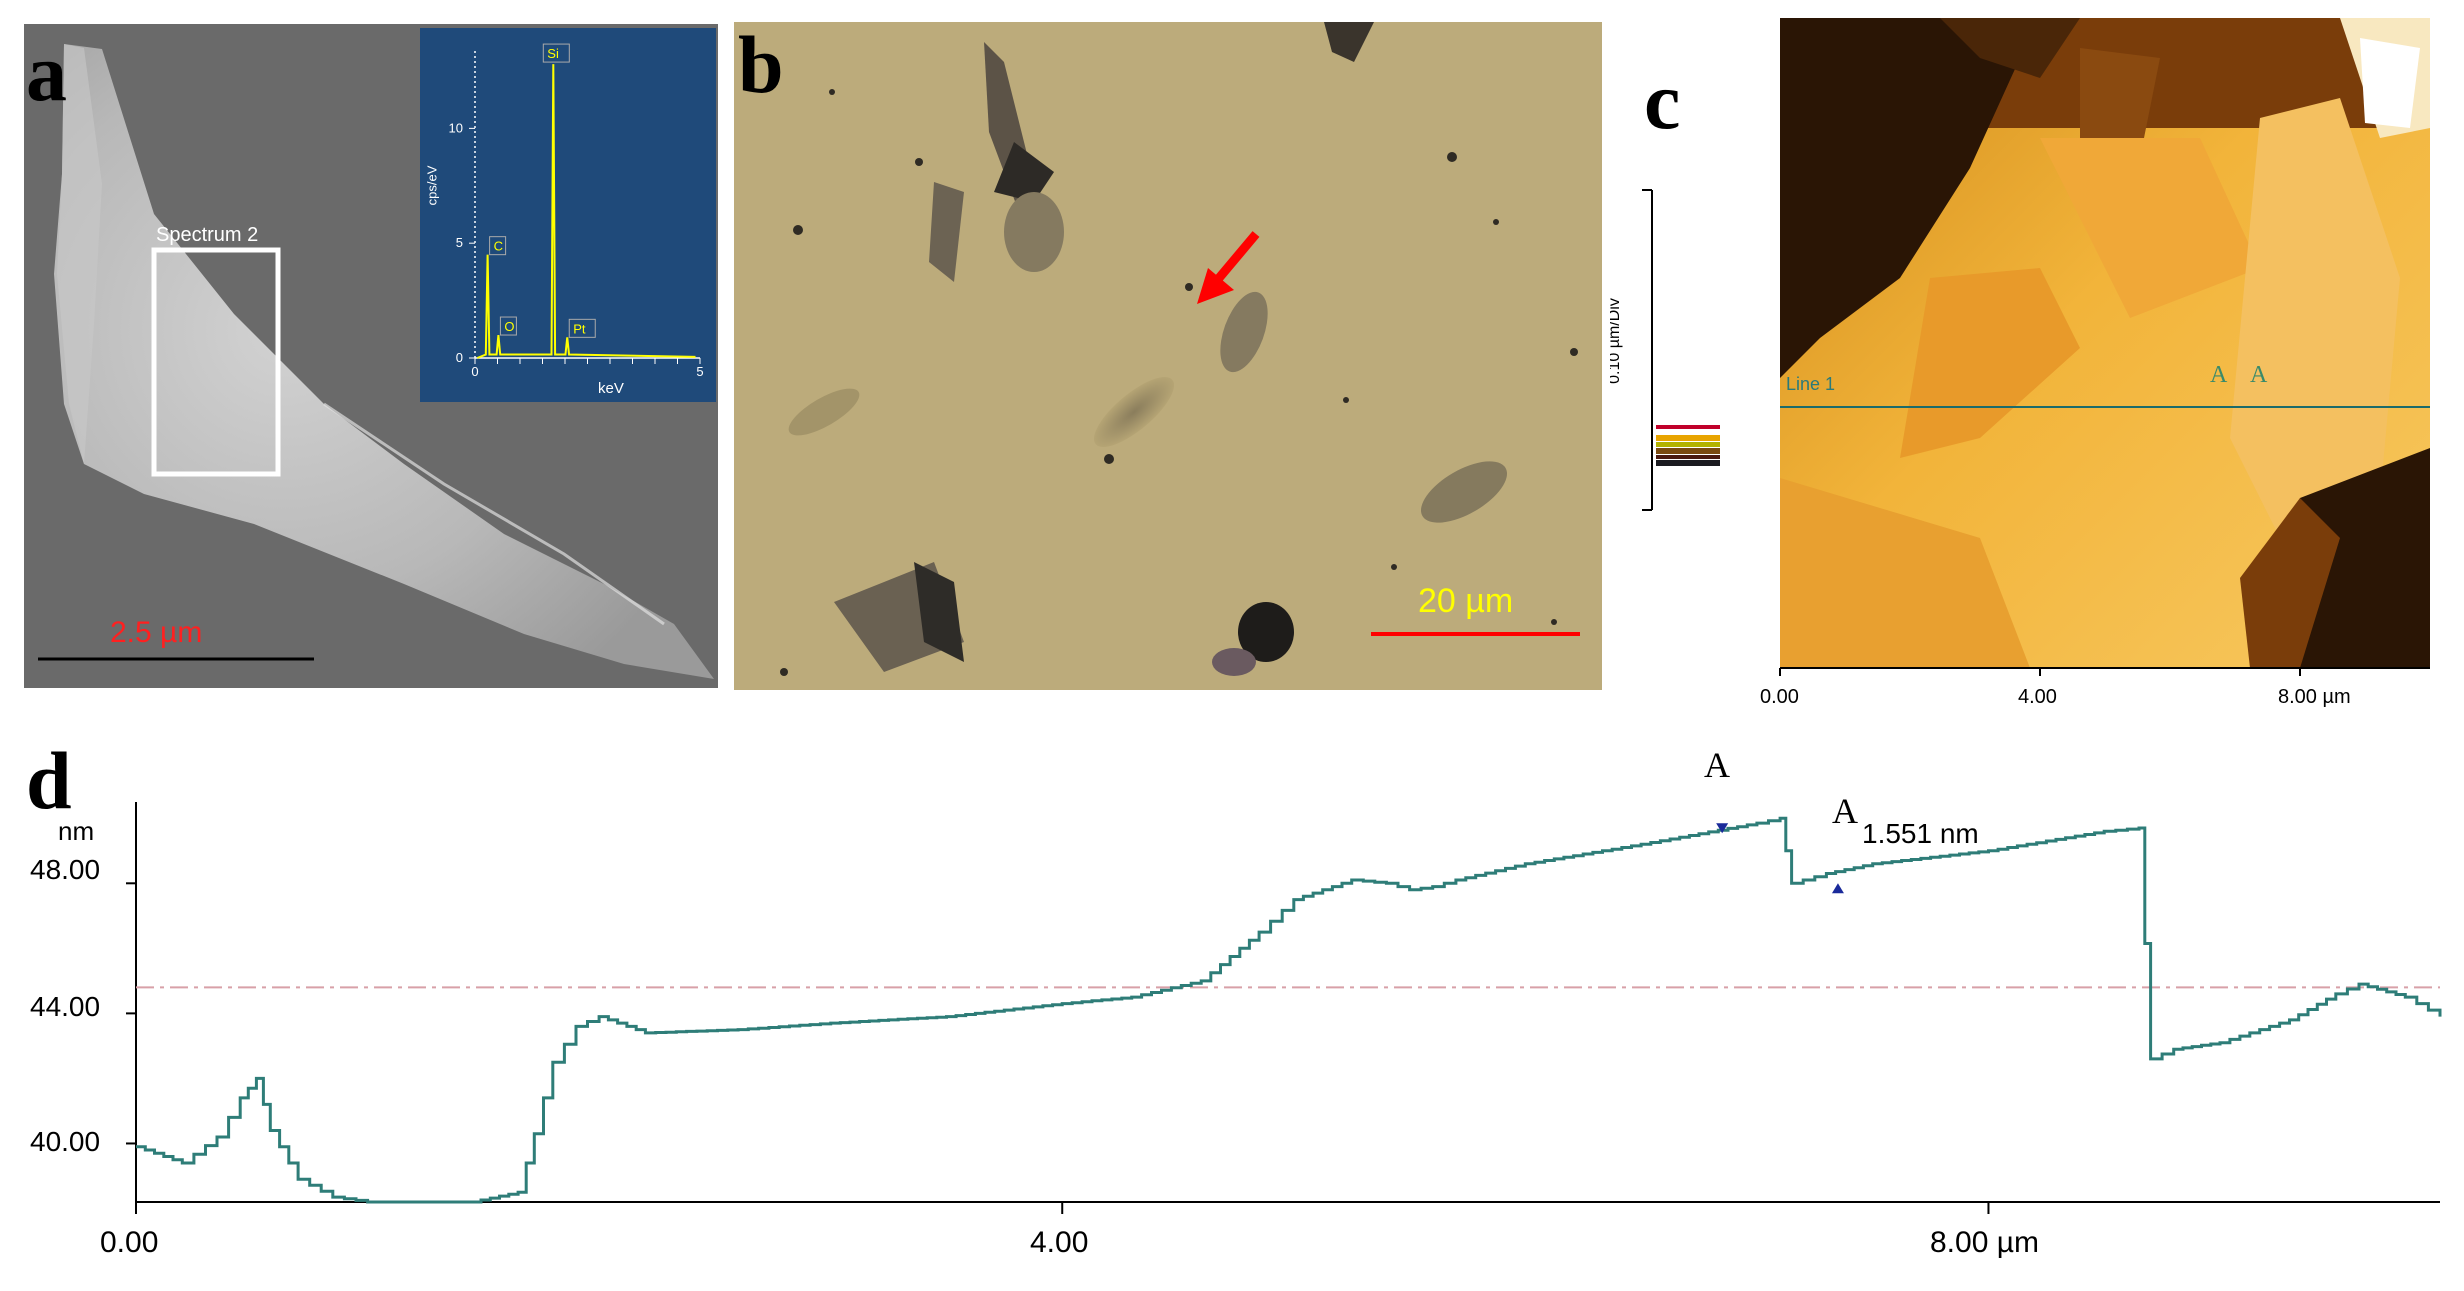  I want to click on eds-y-tick-label: 0, so click(459, 357).